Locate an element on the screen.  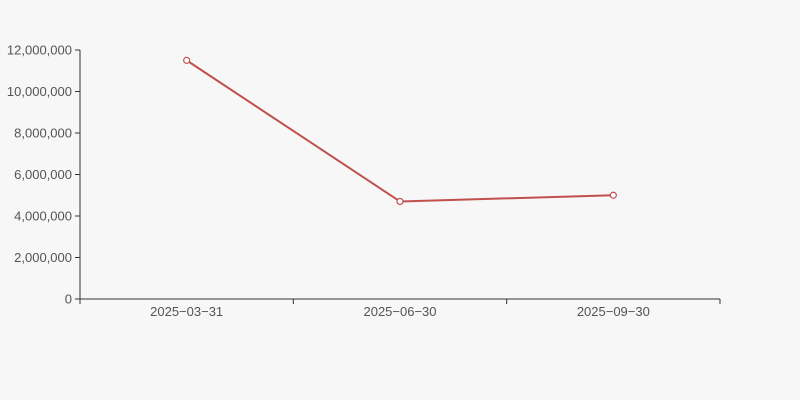
x-axis-tick-label: 2025−09−30 is located at coordinates (613, 311).